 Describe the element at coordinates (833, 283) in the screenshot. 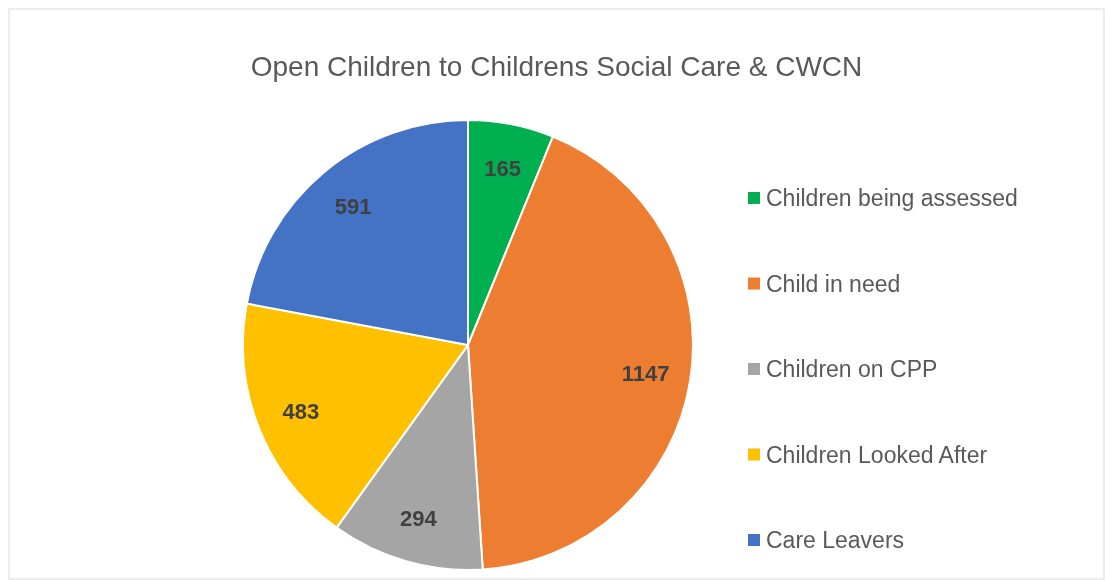

I see `legend-label: Child in need` at that location.